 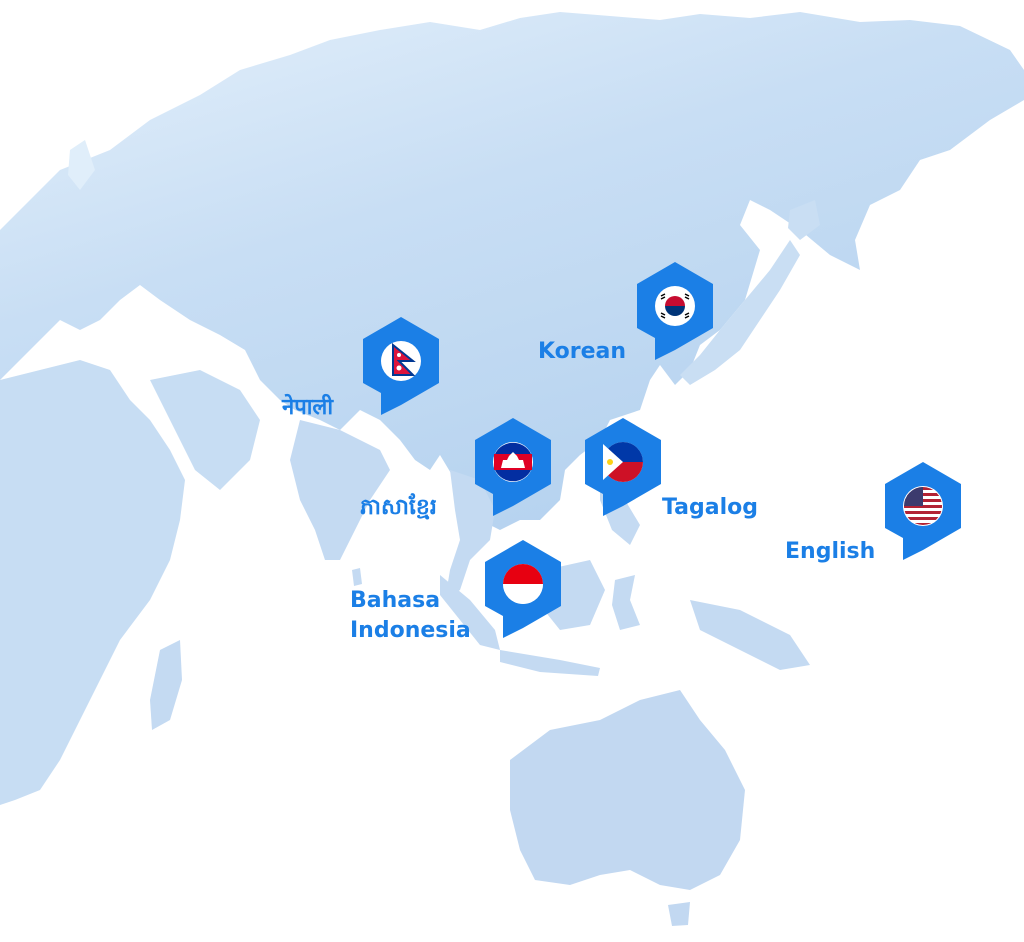 I want to click on new-guinea-landmass, so click(x=750, y=635).